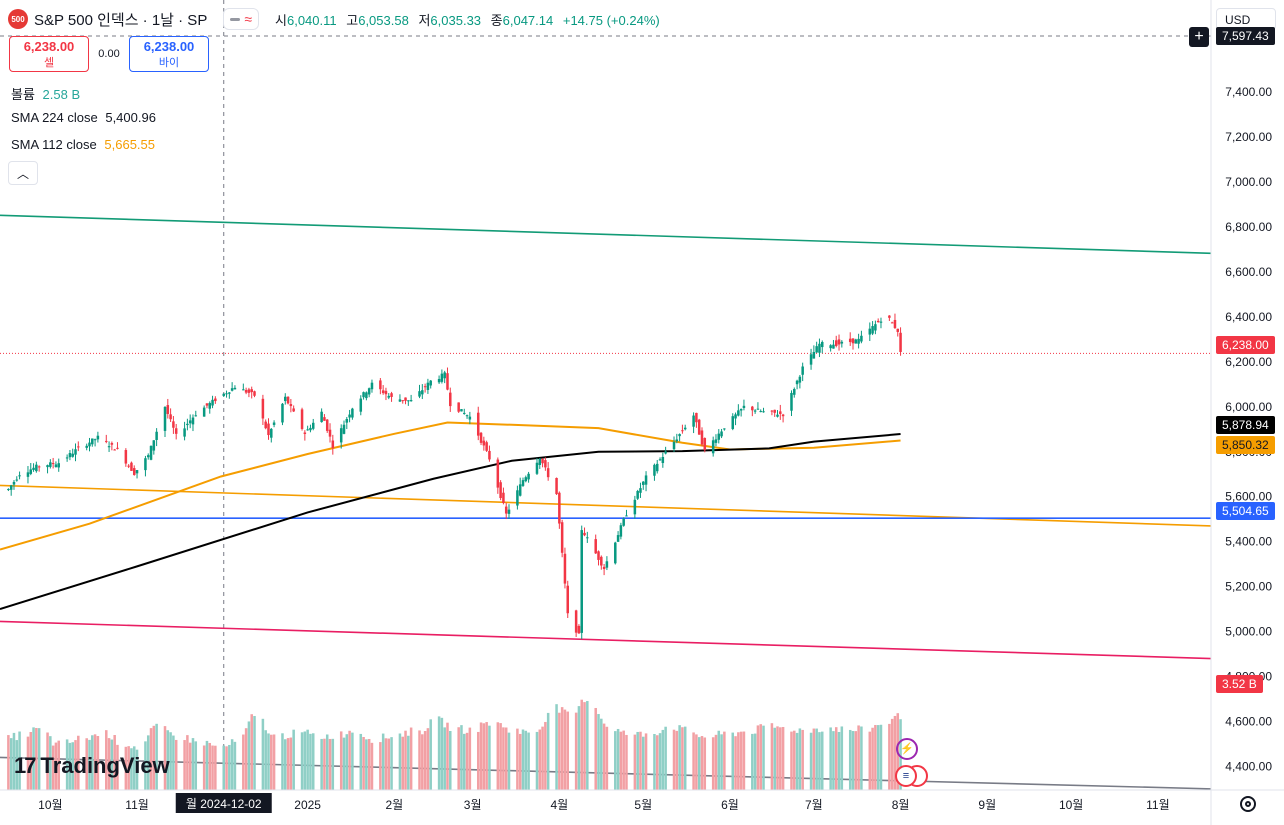  What do you see at coordinates (137, 805) in the screenshot?
I see `x-tick-label: 11월` at bounding box center [137, 805].